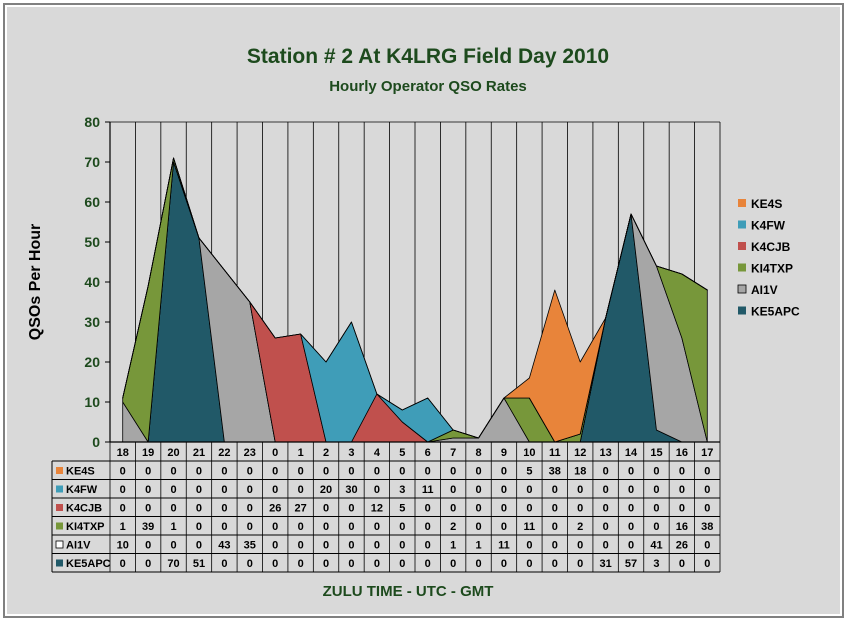 The image size is (847, 621). I want to click on legend-label-ki4txp: KI4TXP, so click(772, 269).